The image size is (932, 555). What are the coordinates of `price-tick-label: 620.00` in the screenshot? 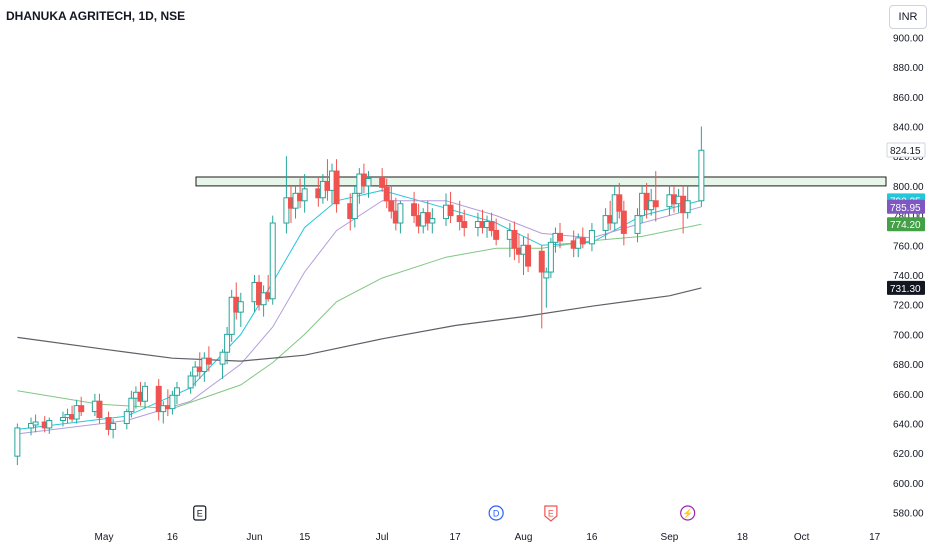 It's located at (908, 454).